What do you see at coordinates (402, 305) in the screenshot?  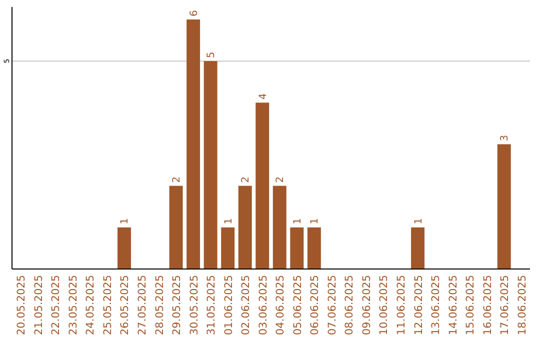 I see `x-tick-label: 11.06.2025` at bounding box center [402, 305].